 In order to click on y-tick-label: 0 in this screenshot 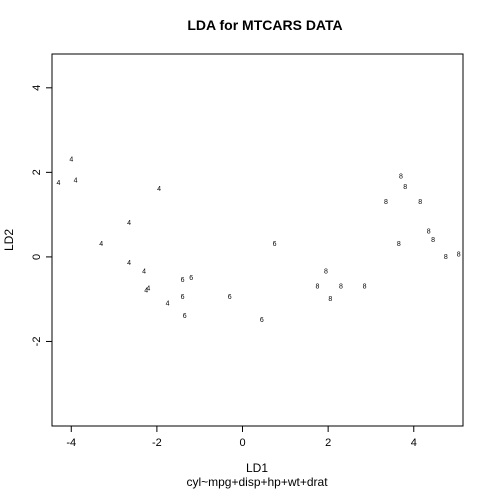, I will do `click(37, 257)`.